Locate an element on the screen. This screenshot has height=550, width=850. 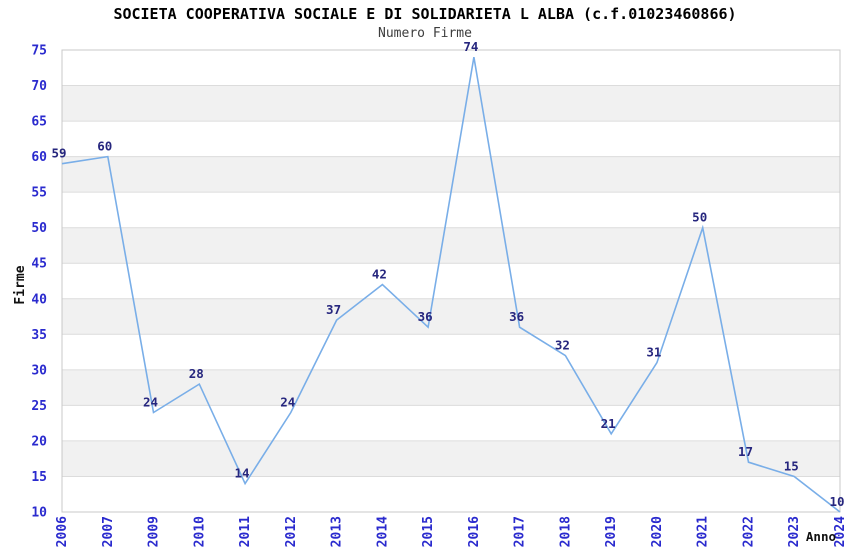
y-tick-label: 15 is located at coordinates (39, 477).